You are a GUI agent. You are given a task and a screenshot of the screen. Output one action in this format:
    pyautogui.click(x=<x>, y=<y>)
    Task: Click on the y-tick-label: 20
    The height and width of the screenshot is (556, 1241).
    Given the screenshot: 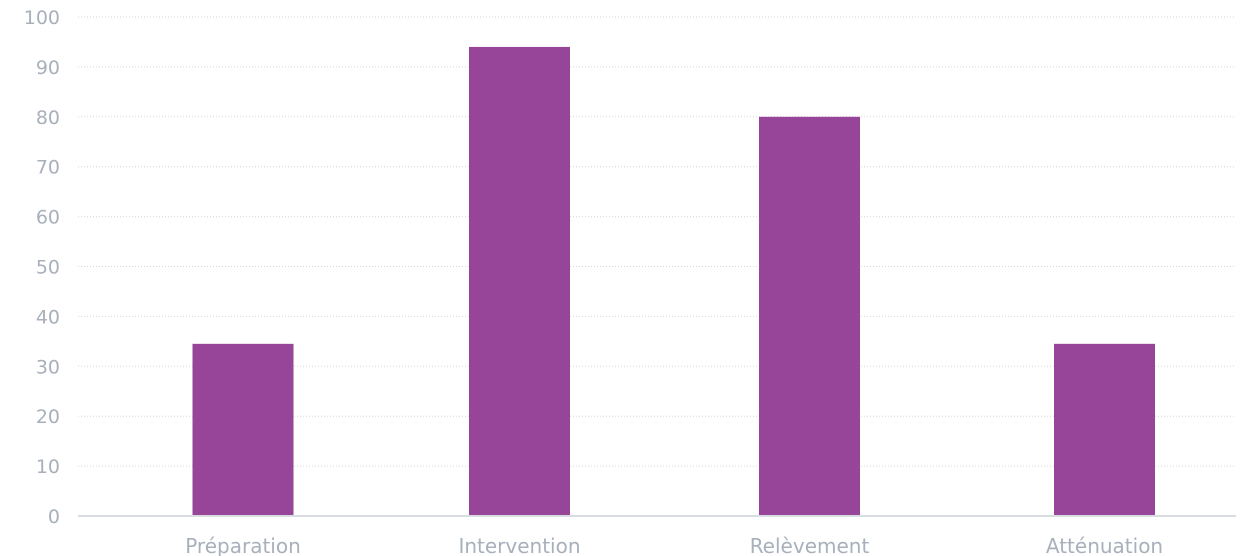 What is the action you would take?
    pyautogui.click(x=48, y=417)
    